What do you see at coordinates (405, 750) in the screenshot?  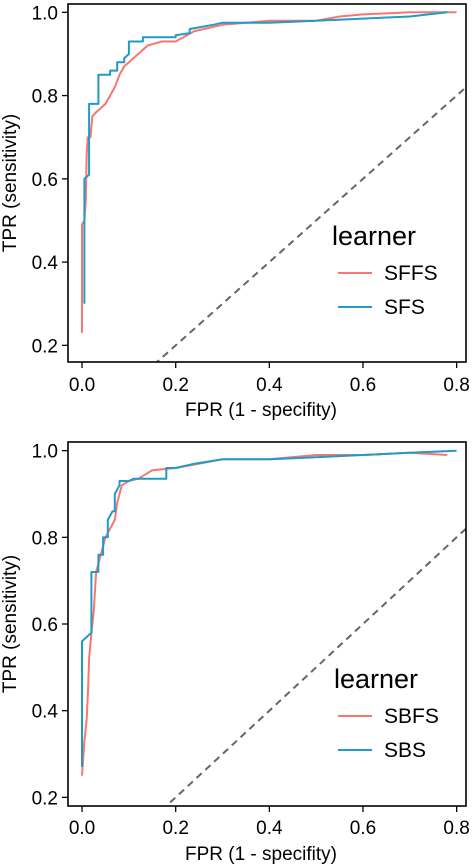 I see `legend-label-sbs: SBS` at bounding box center [405, 750].